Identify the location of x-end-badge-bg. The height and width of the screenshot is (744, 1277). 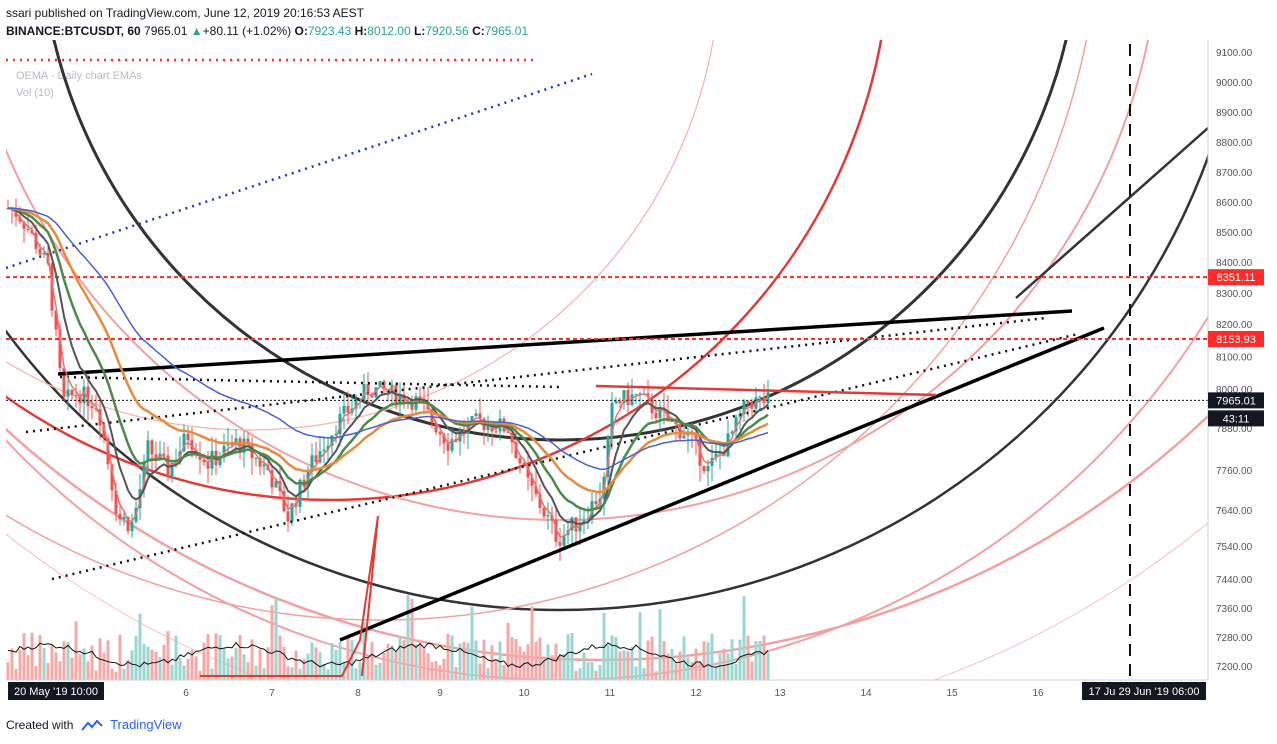
(1144, 691).